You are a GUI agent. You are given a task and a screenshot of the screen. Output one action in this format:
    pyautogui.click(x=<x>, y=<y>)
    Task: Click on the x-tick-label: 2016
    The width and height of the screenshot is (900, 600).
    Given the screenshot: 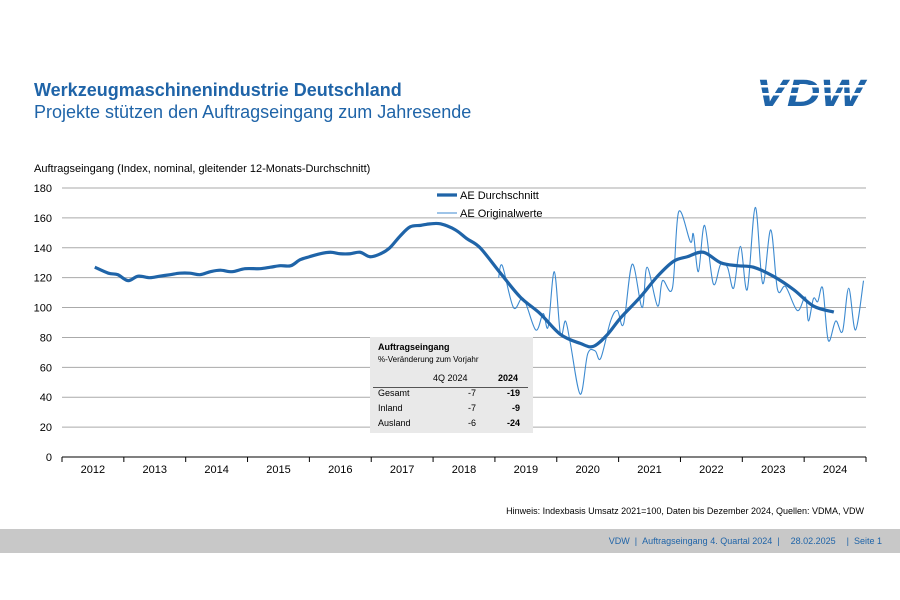 What is the action you would take?
    pyautogui.click(x=340, y=470)
    